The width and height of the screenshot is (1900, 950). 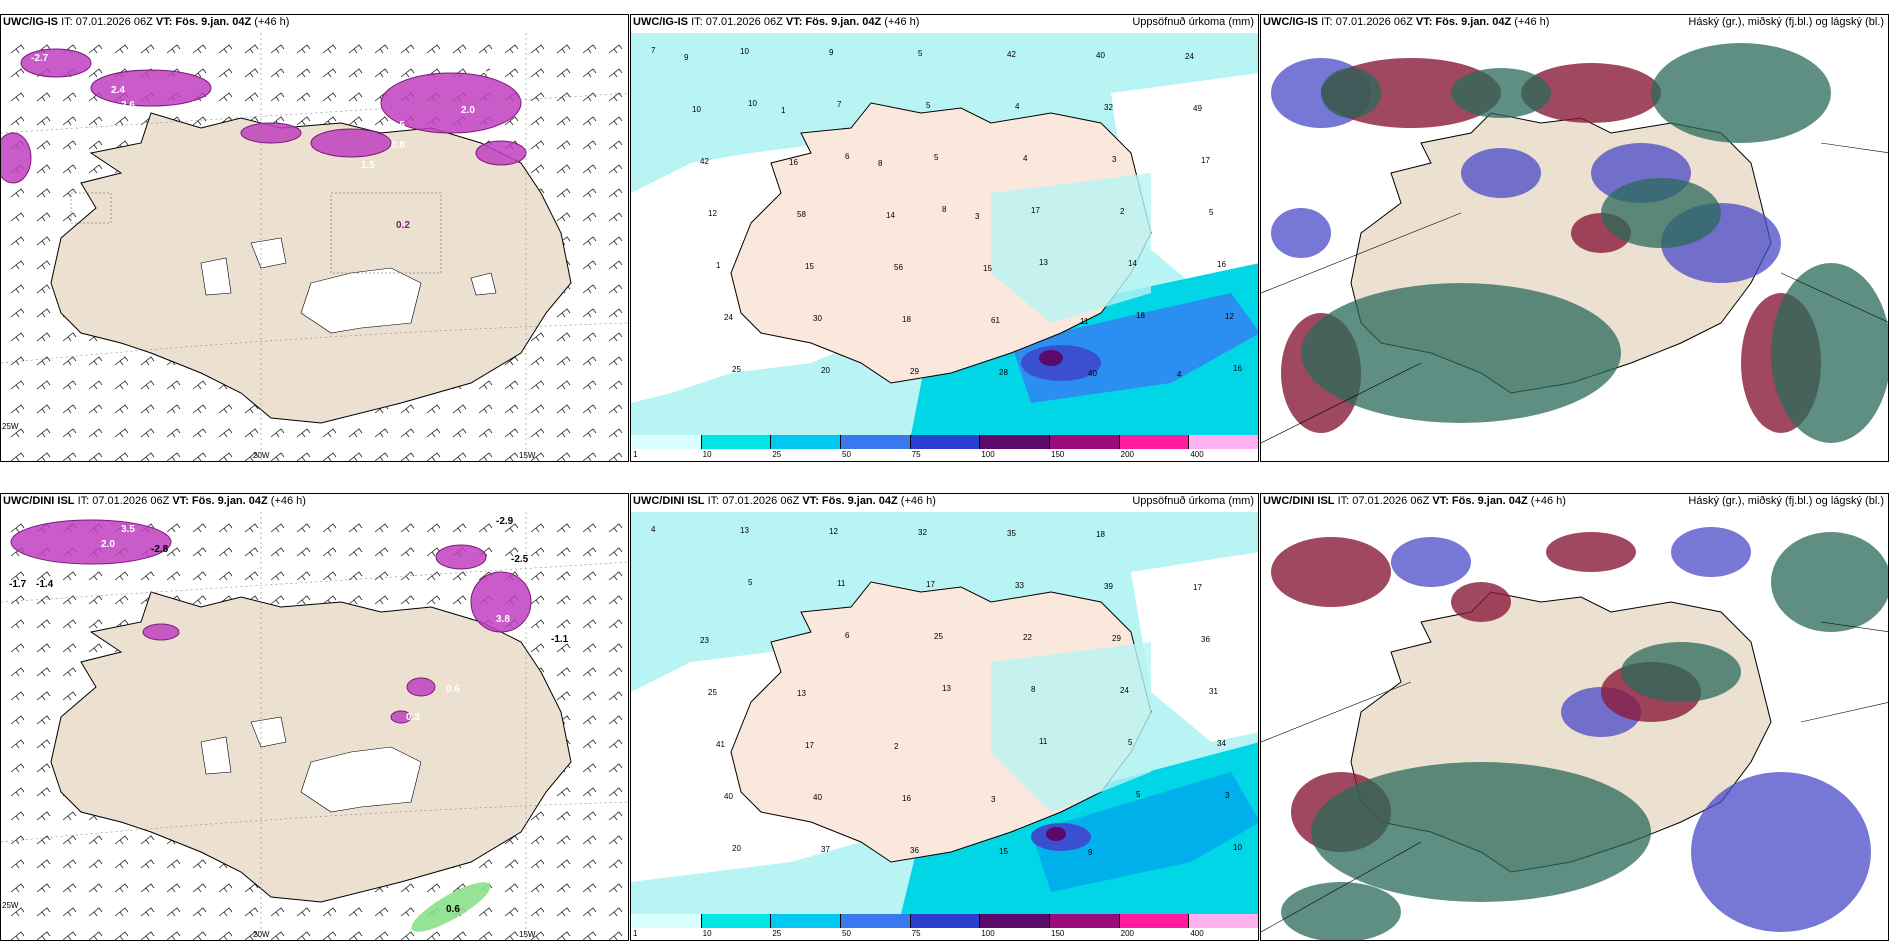 What do you see at coordinates (1100, 55) in the screenshot?
I see `precip-value: 40` at bounding box center [1100, 55].